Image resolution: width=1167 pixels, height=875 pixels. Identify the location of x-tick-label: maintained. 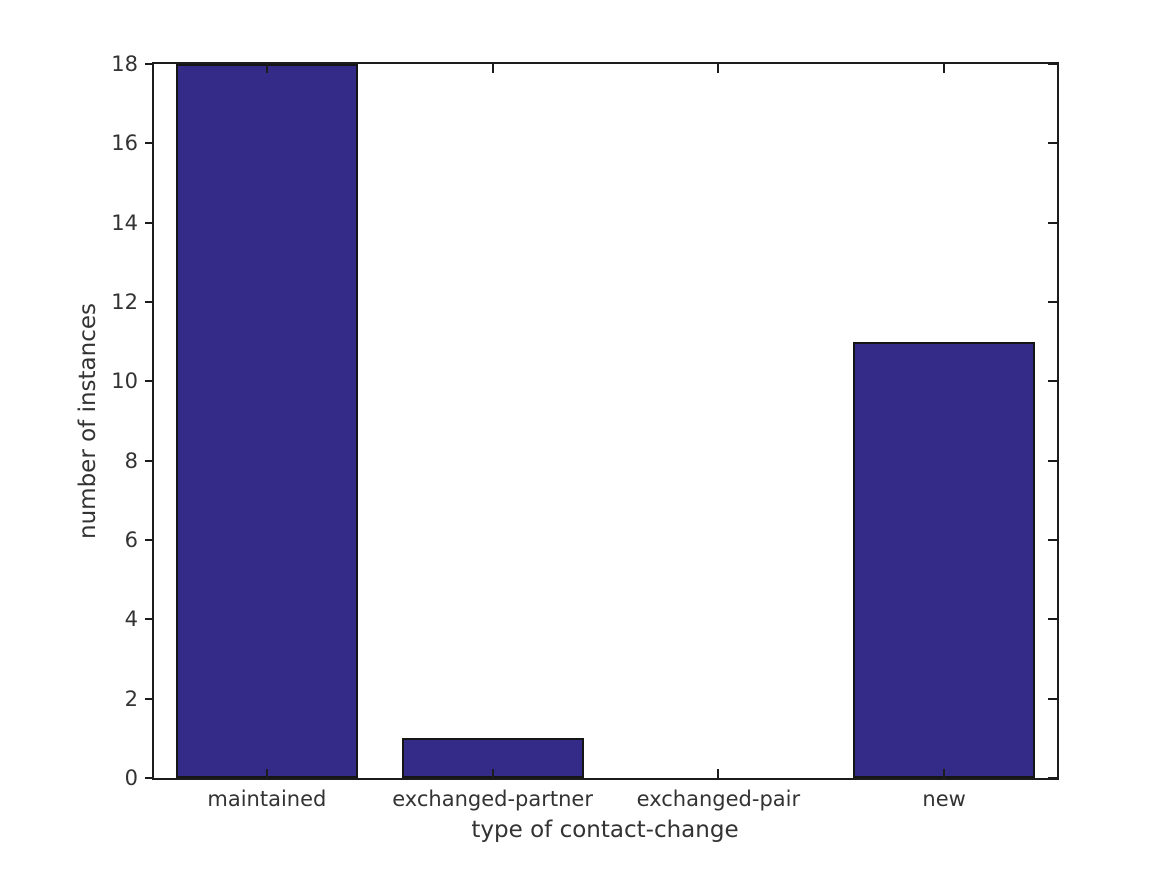
(267, 799).